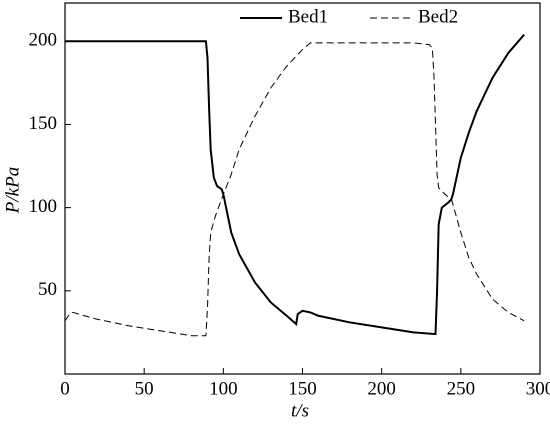 The width and height of the screenshot is (550, 431). Describe the element at coordinates (300, 410) in the screenshot. I see `x-axis-label: t/s` at that location.